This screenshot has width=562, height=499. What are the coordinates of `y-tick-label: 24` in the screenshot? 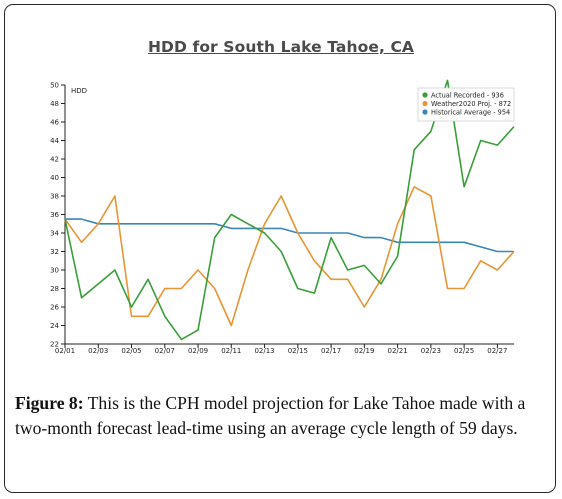 It's located at (54, 326).